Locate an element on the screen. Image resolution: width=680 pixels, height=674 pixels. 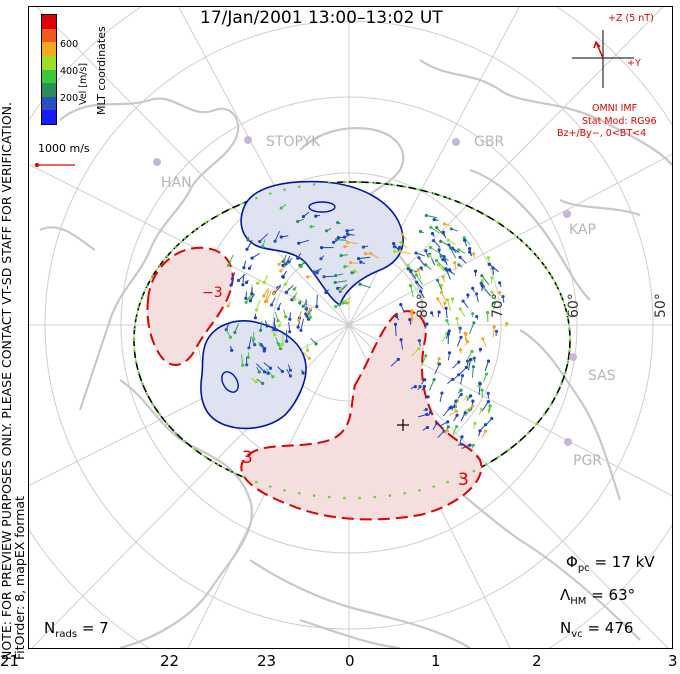
lambda-subscript: HM is located at coordinates (578, 601).